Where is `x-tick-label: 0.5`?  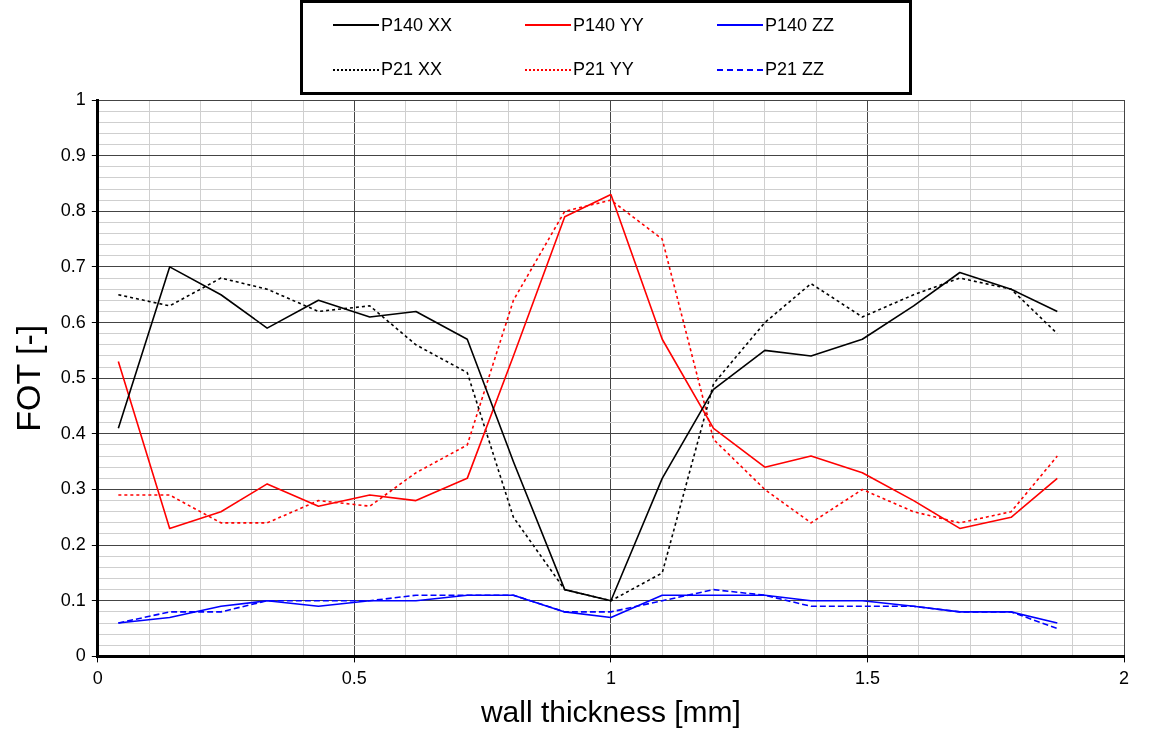
x-tick-label: 0.5 is located at coordinates (354, 678).